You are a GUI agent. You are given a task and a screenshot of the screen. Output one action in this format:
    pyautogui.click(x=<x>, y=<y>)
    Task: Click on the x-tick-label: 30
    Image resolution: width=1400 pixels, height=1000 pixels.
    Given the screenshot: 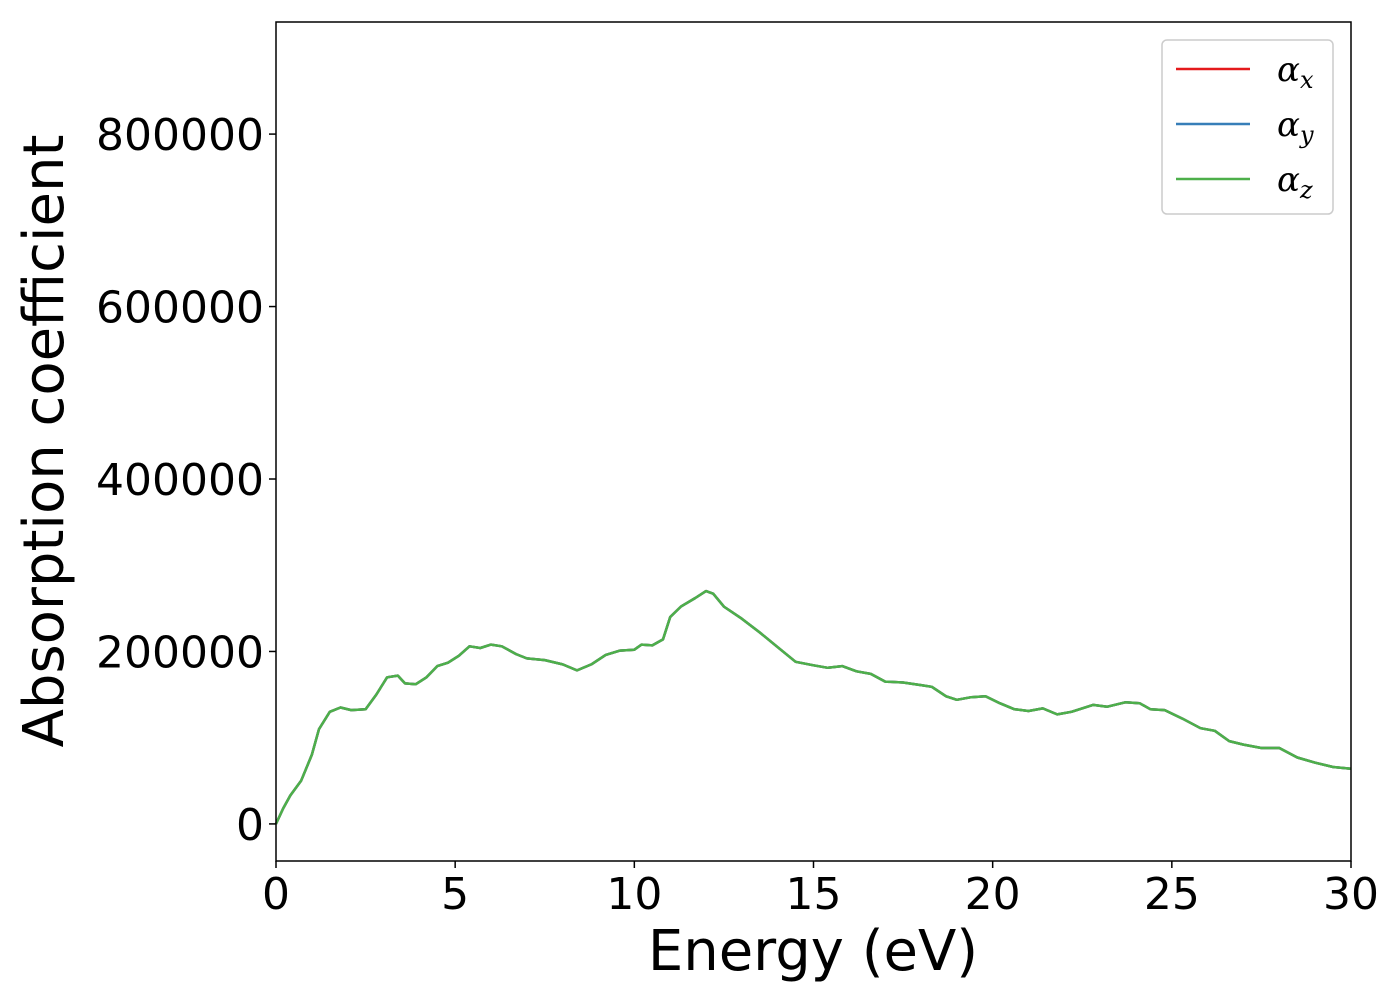 What is the action you would take?
    pyautogui.click(x=1351, y=894)
    